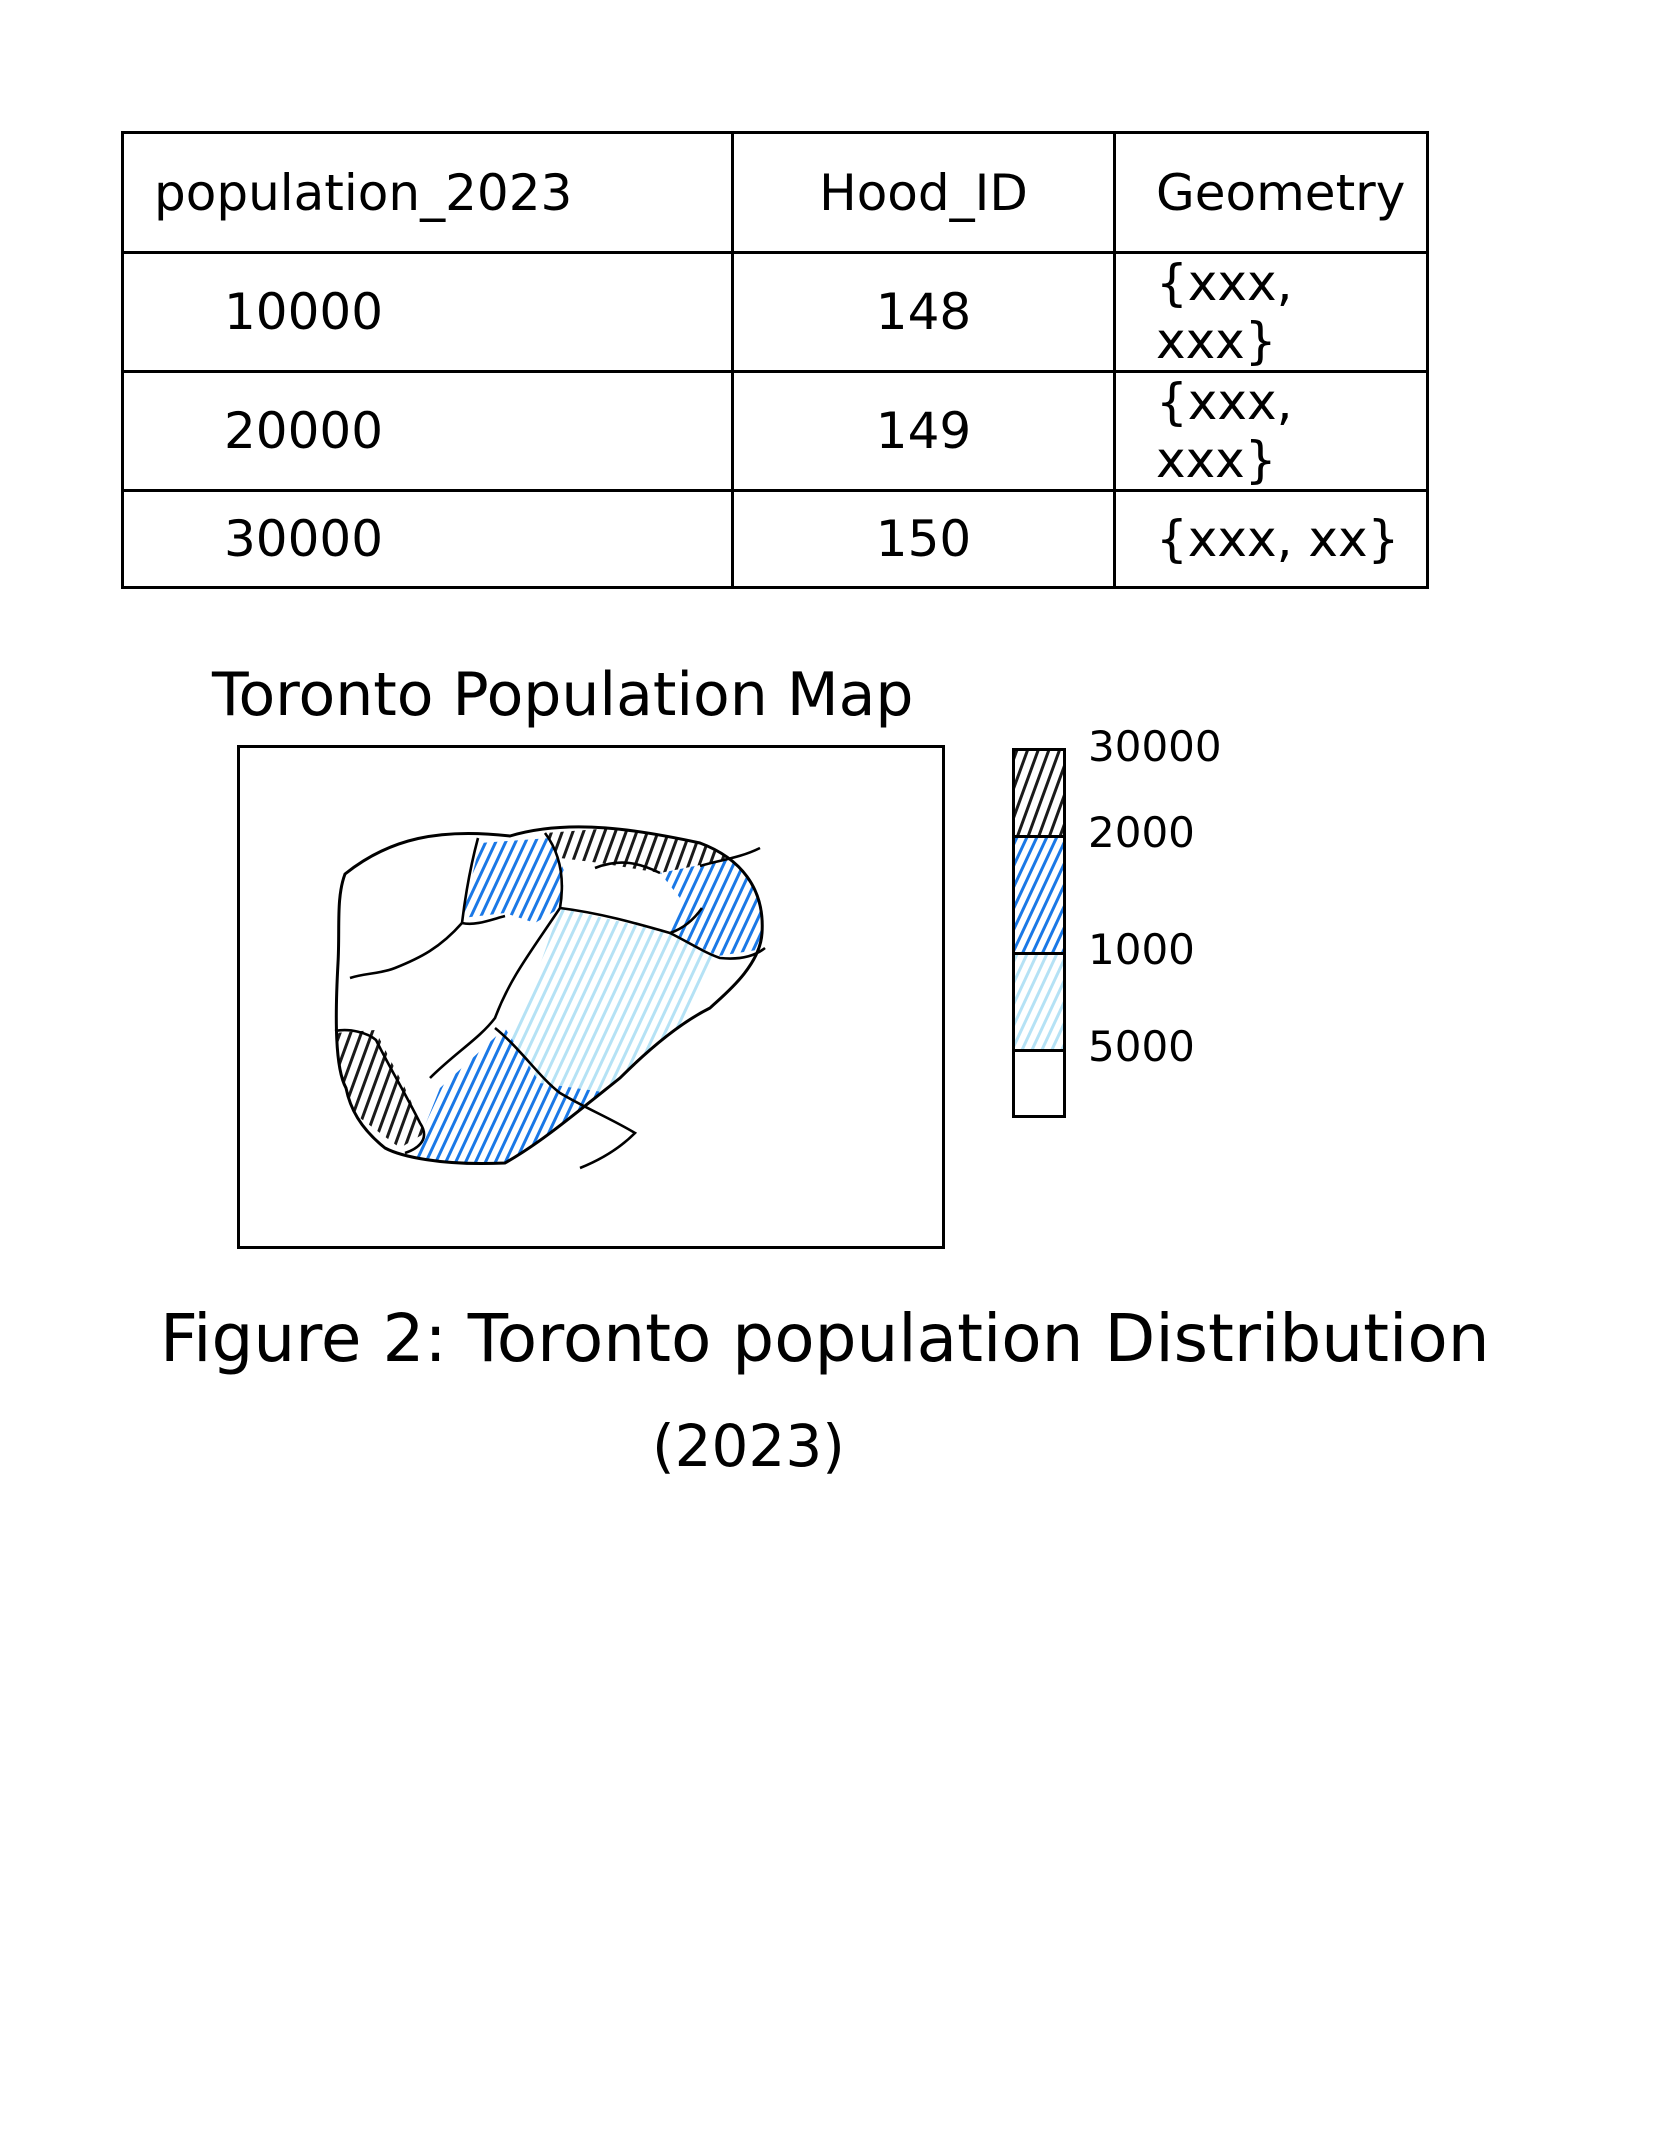 Image resolution: width=1668 pixels, height=2154 pixels. I want to click on neighbourhood-boundaries, so click(550, 1001).